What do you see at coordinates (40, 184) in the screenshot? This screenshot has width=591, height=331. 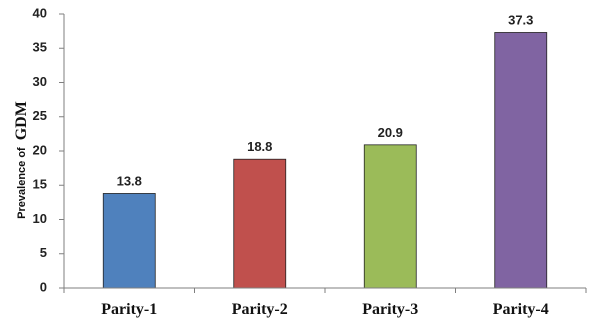 I see `y-tick-label: 15` at bounding box center [40, 184].